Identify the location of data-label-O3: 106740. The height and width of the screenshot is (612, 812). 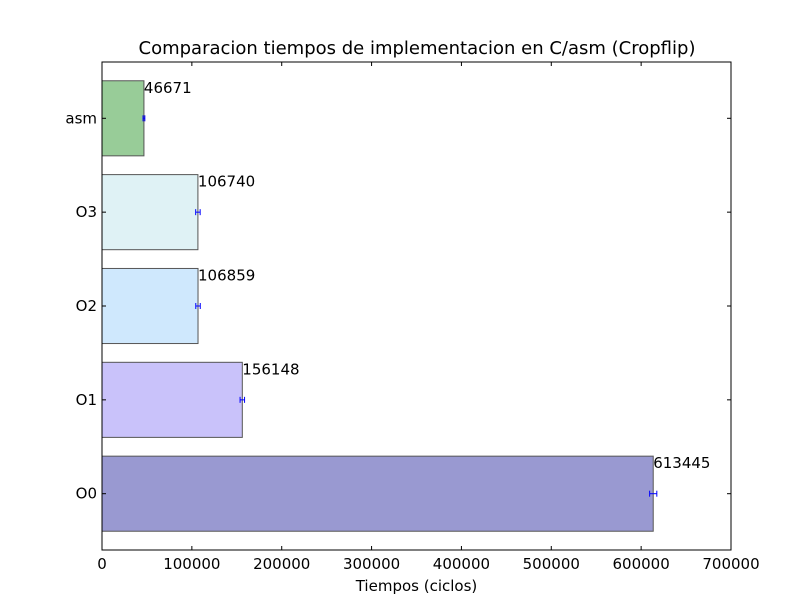
(226, 182).